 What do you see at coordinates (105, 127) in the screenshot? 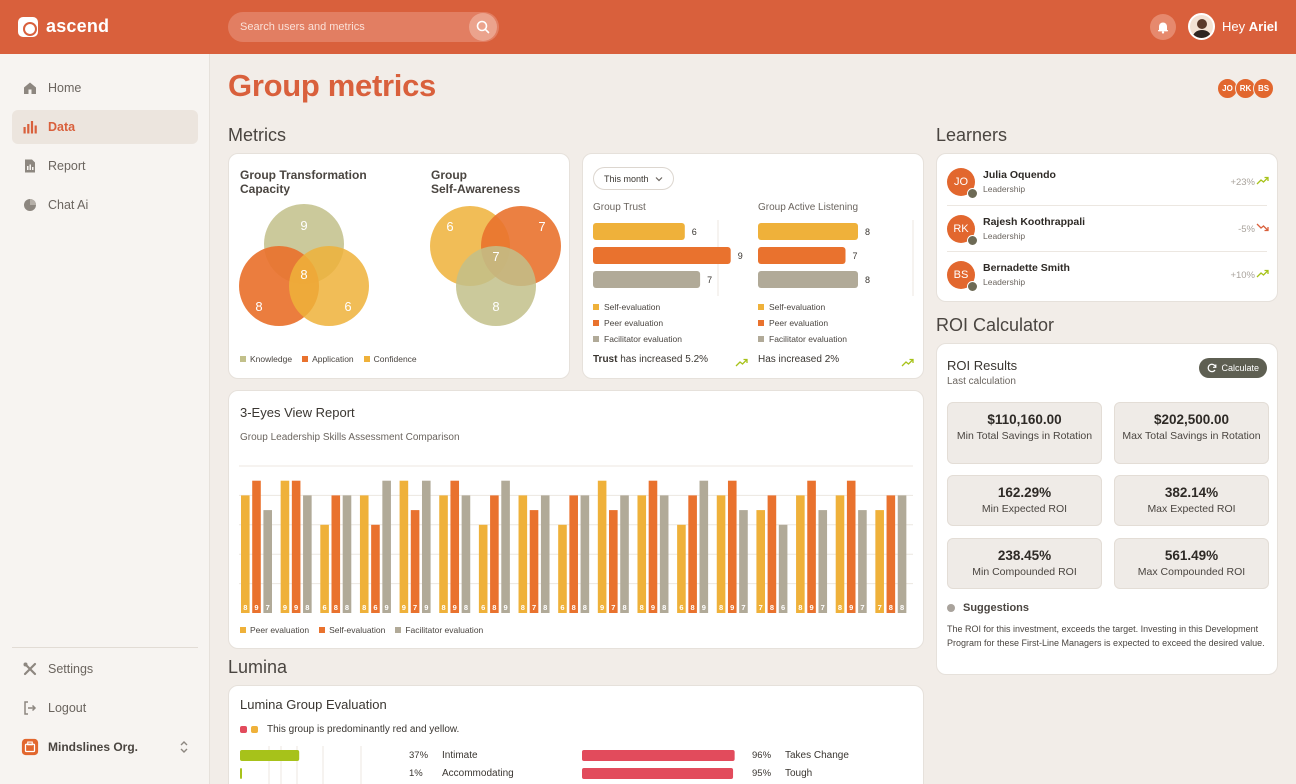
I see `sidebar-item-data: Data` at bounding box center [105, 127].